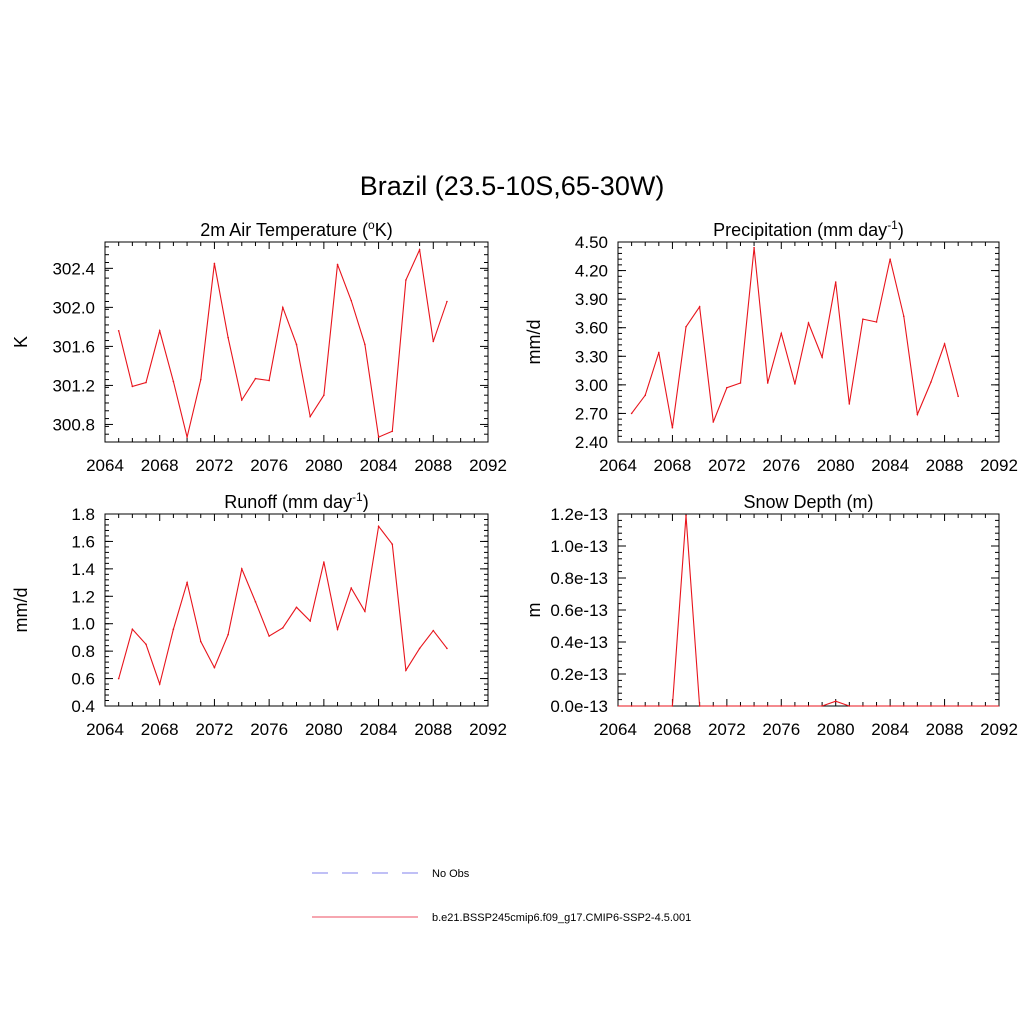 The height and width of the screenshot is (1024, 1024). Describe the element at coordinates (371, 225) in the screenshot. I see `panel-title-superscript: o` at that location.